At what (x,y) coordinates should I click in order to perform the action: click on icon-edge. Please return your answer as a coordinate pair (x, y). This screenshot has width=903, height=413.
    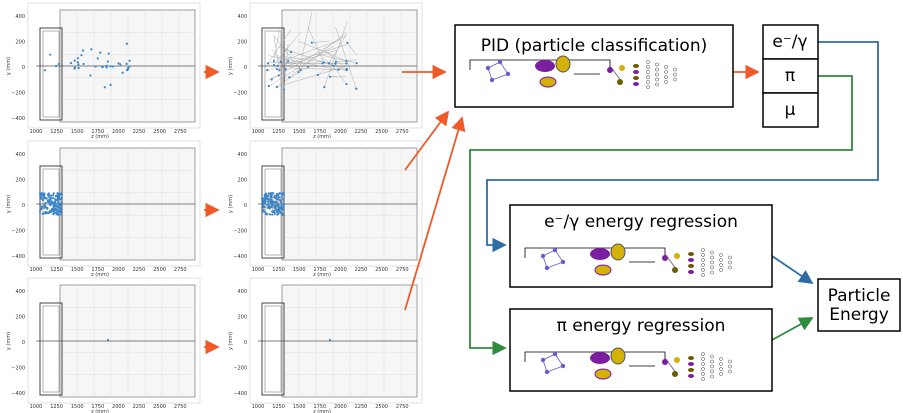
    Looking at the image, I should click on (549, 357).